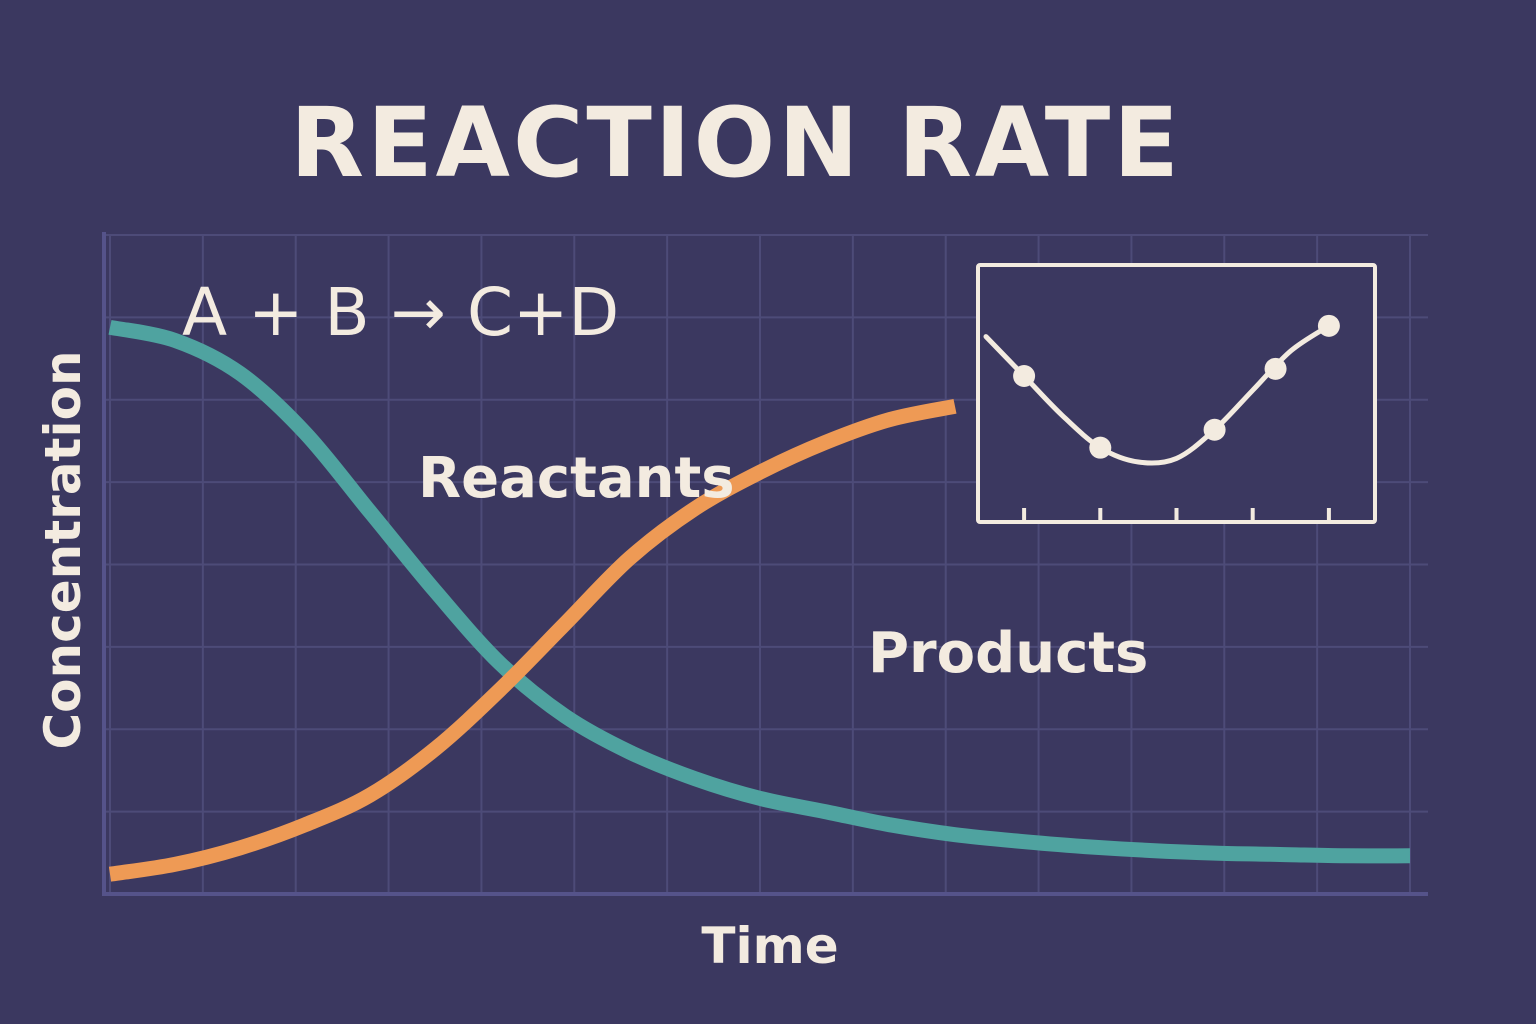 This screenshot has width=1536, height=1024. Describe the element at coordinates (400, 312) in the screenshot. I see `reaction-equation: A + B → C+D` at that location.